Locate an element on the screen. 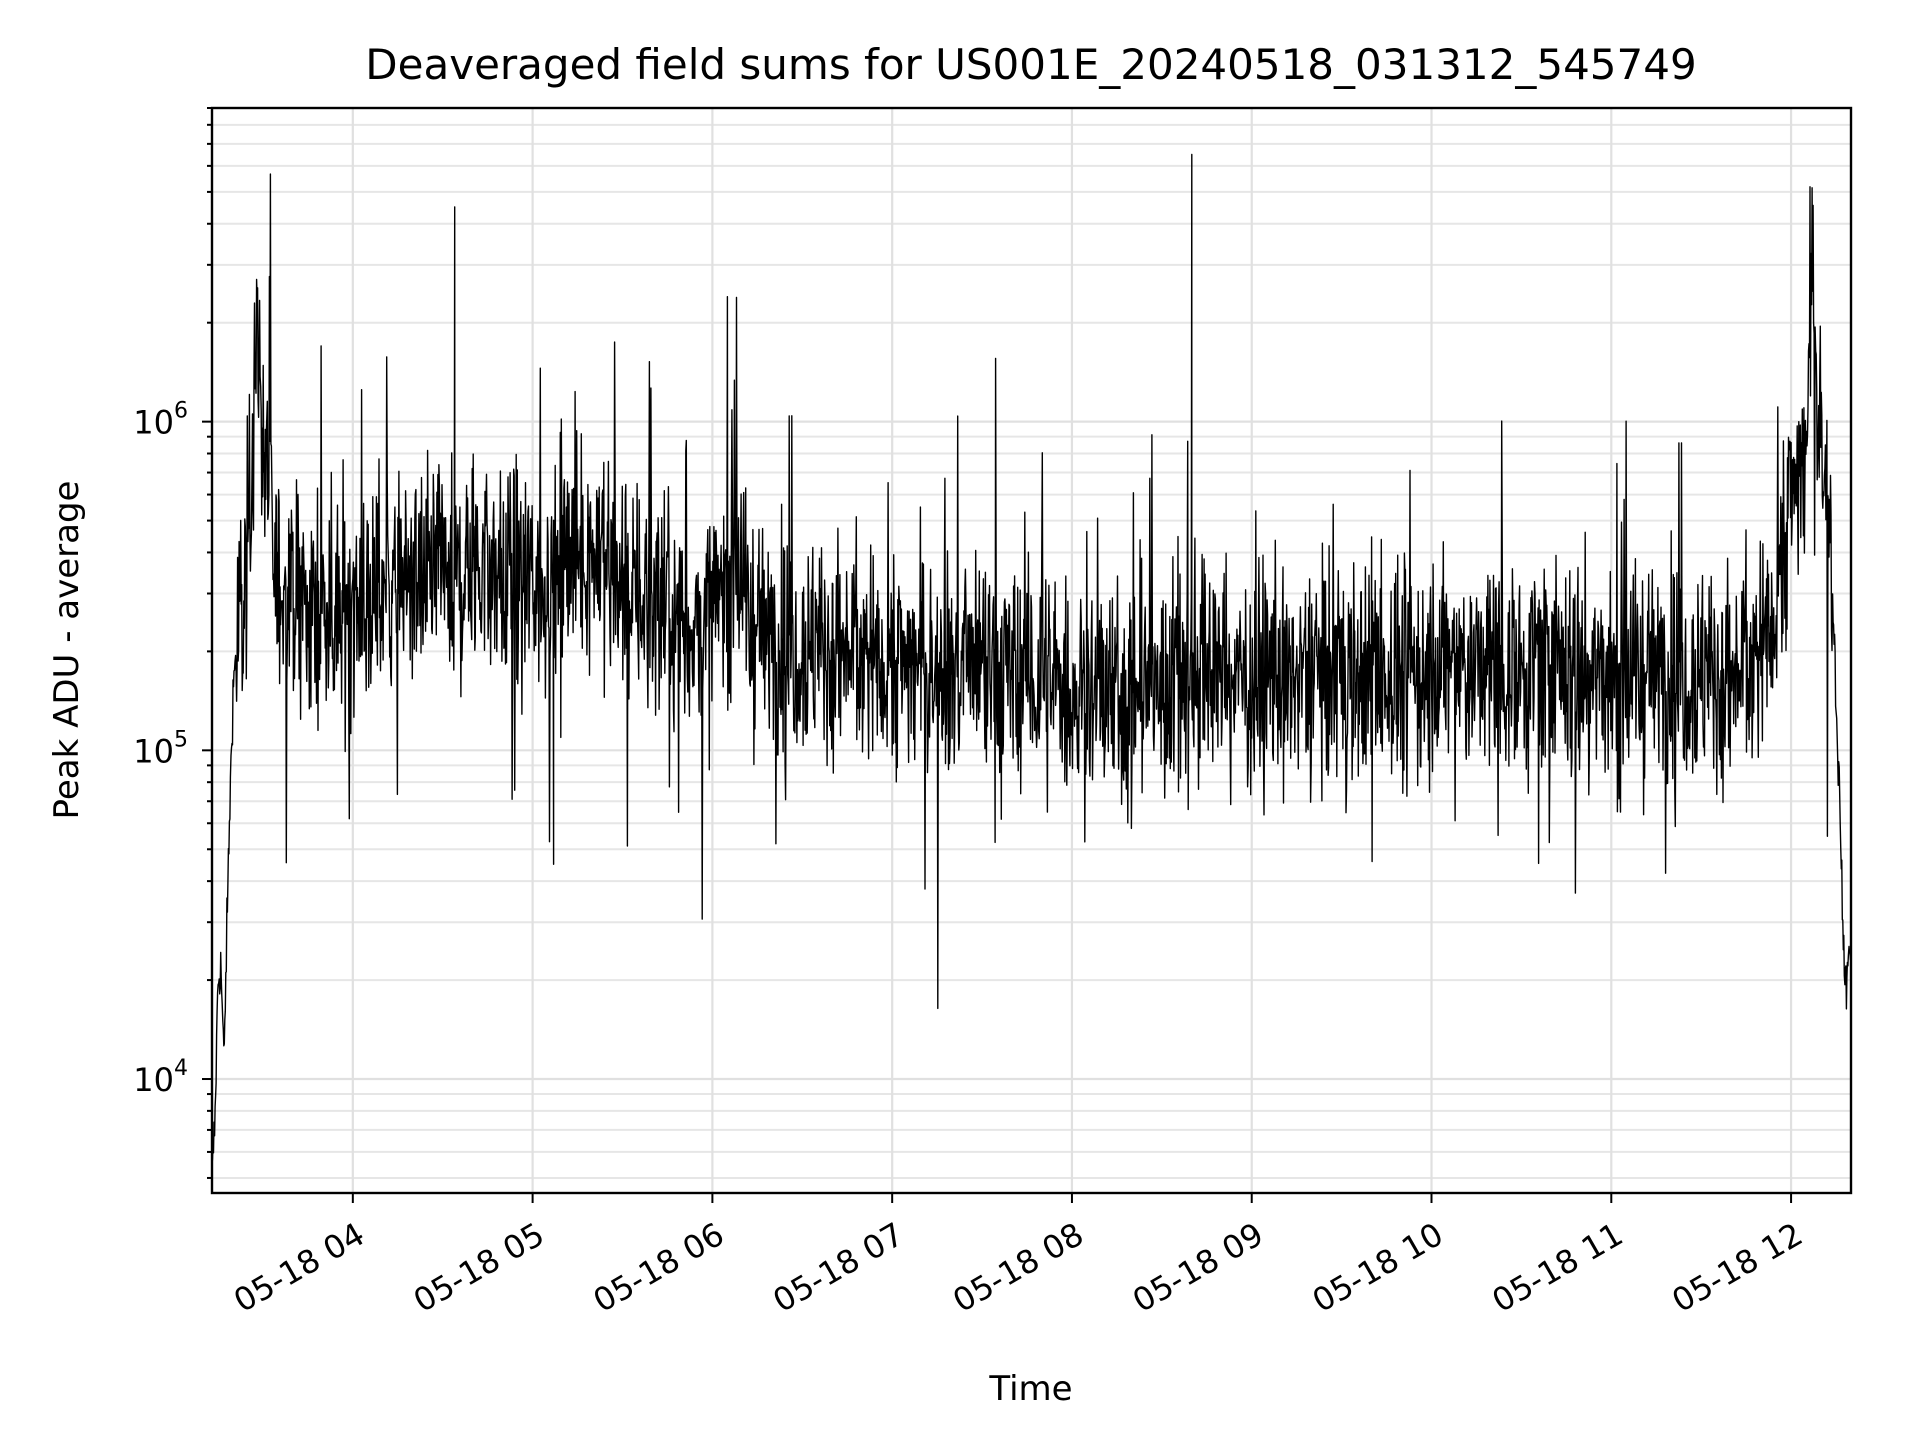 The image size is (1920, 1440). y-tick-label: 10⁵ is located at coordinates (160, 748).